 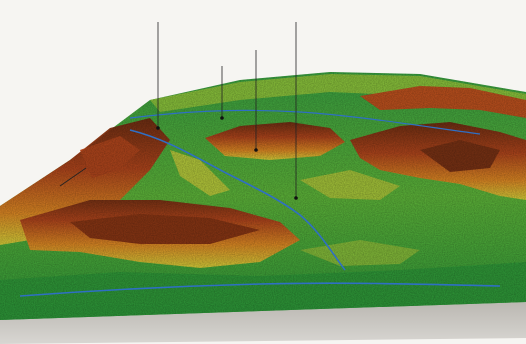 I want to click on south-river, so click(x=260, y=289).